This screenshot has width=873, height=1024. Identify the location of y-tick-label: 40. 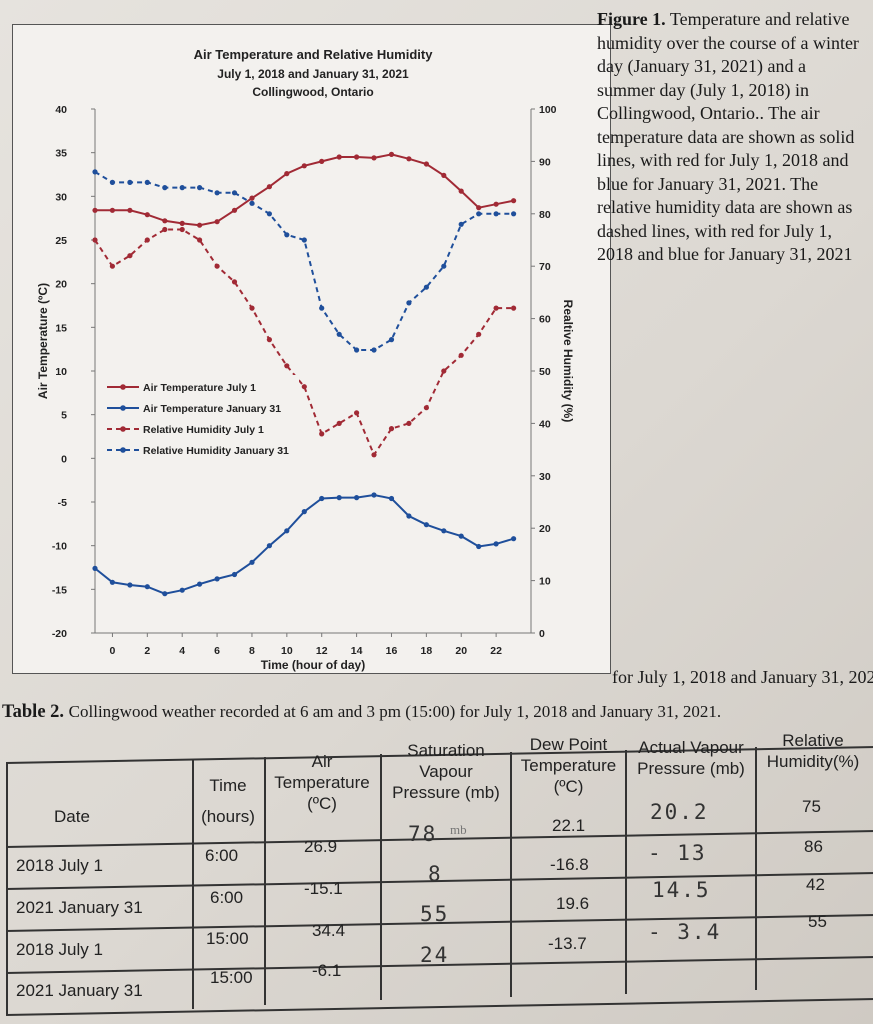
(61, 110).